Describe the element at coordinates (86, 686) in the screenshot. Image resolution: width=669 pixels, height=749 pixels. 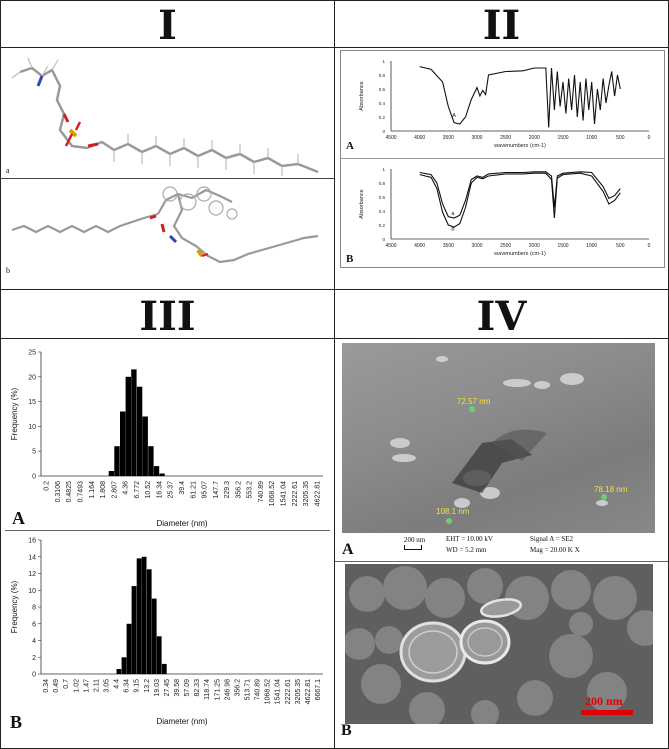
I see `x-tick-label: 1.47` at that location.